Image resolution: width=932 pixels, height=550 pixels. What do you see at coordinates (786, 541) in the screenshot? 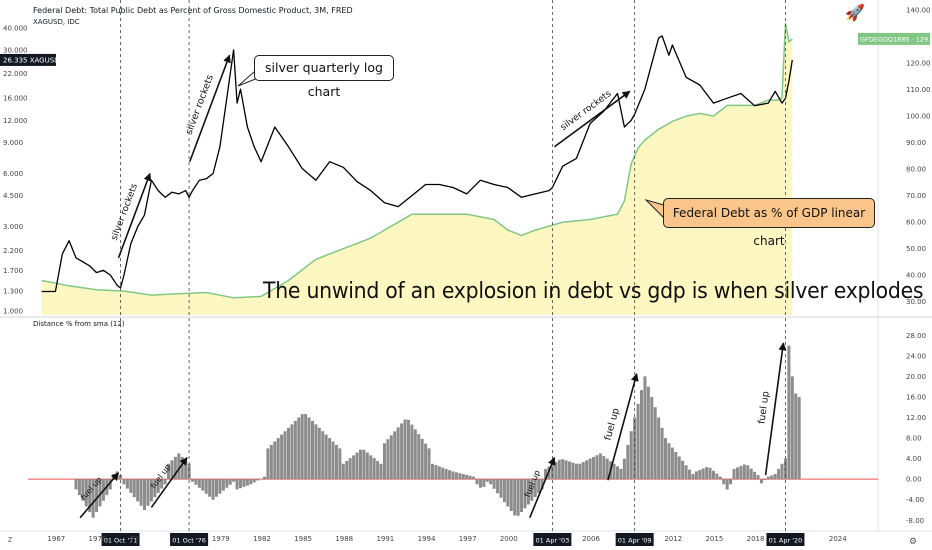
I see `date-marker-label: 01 Apr '20` at bounding box center [786, 541].